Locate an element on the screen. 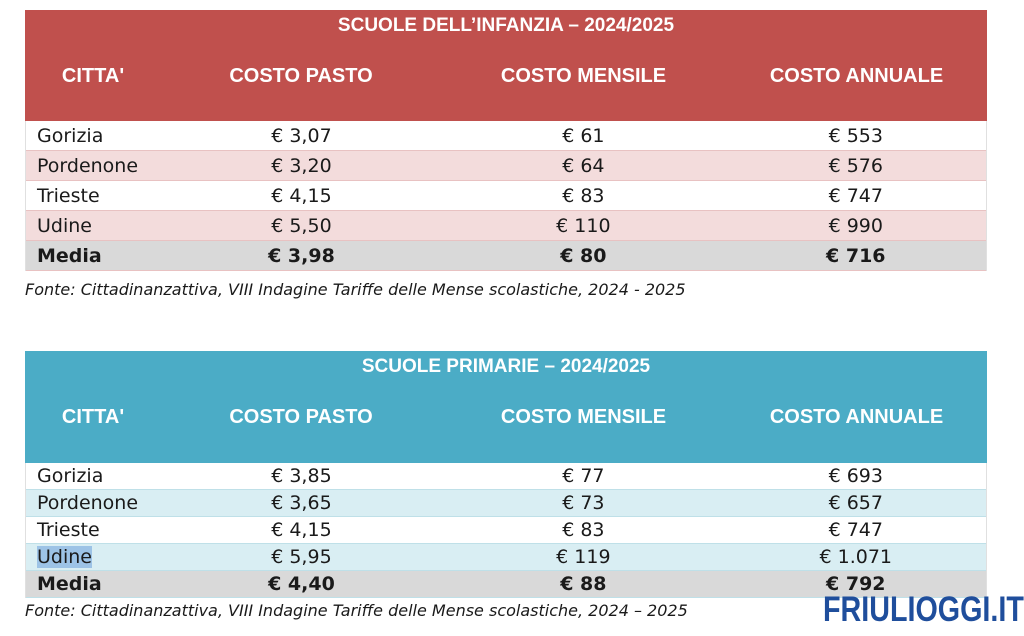 The image size is (1024, 636). annual-cost-cell: € 657 is located at coordinates (855, 503).